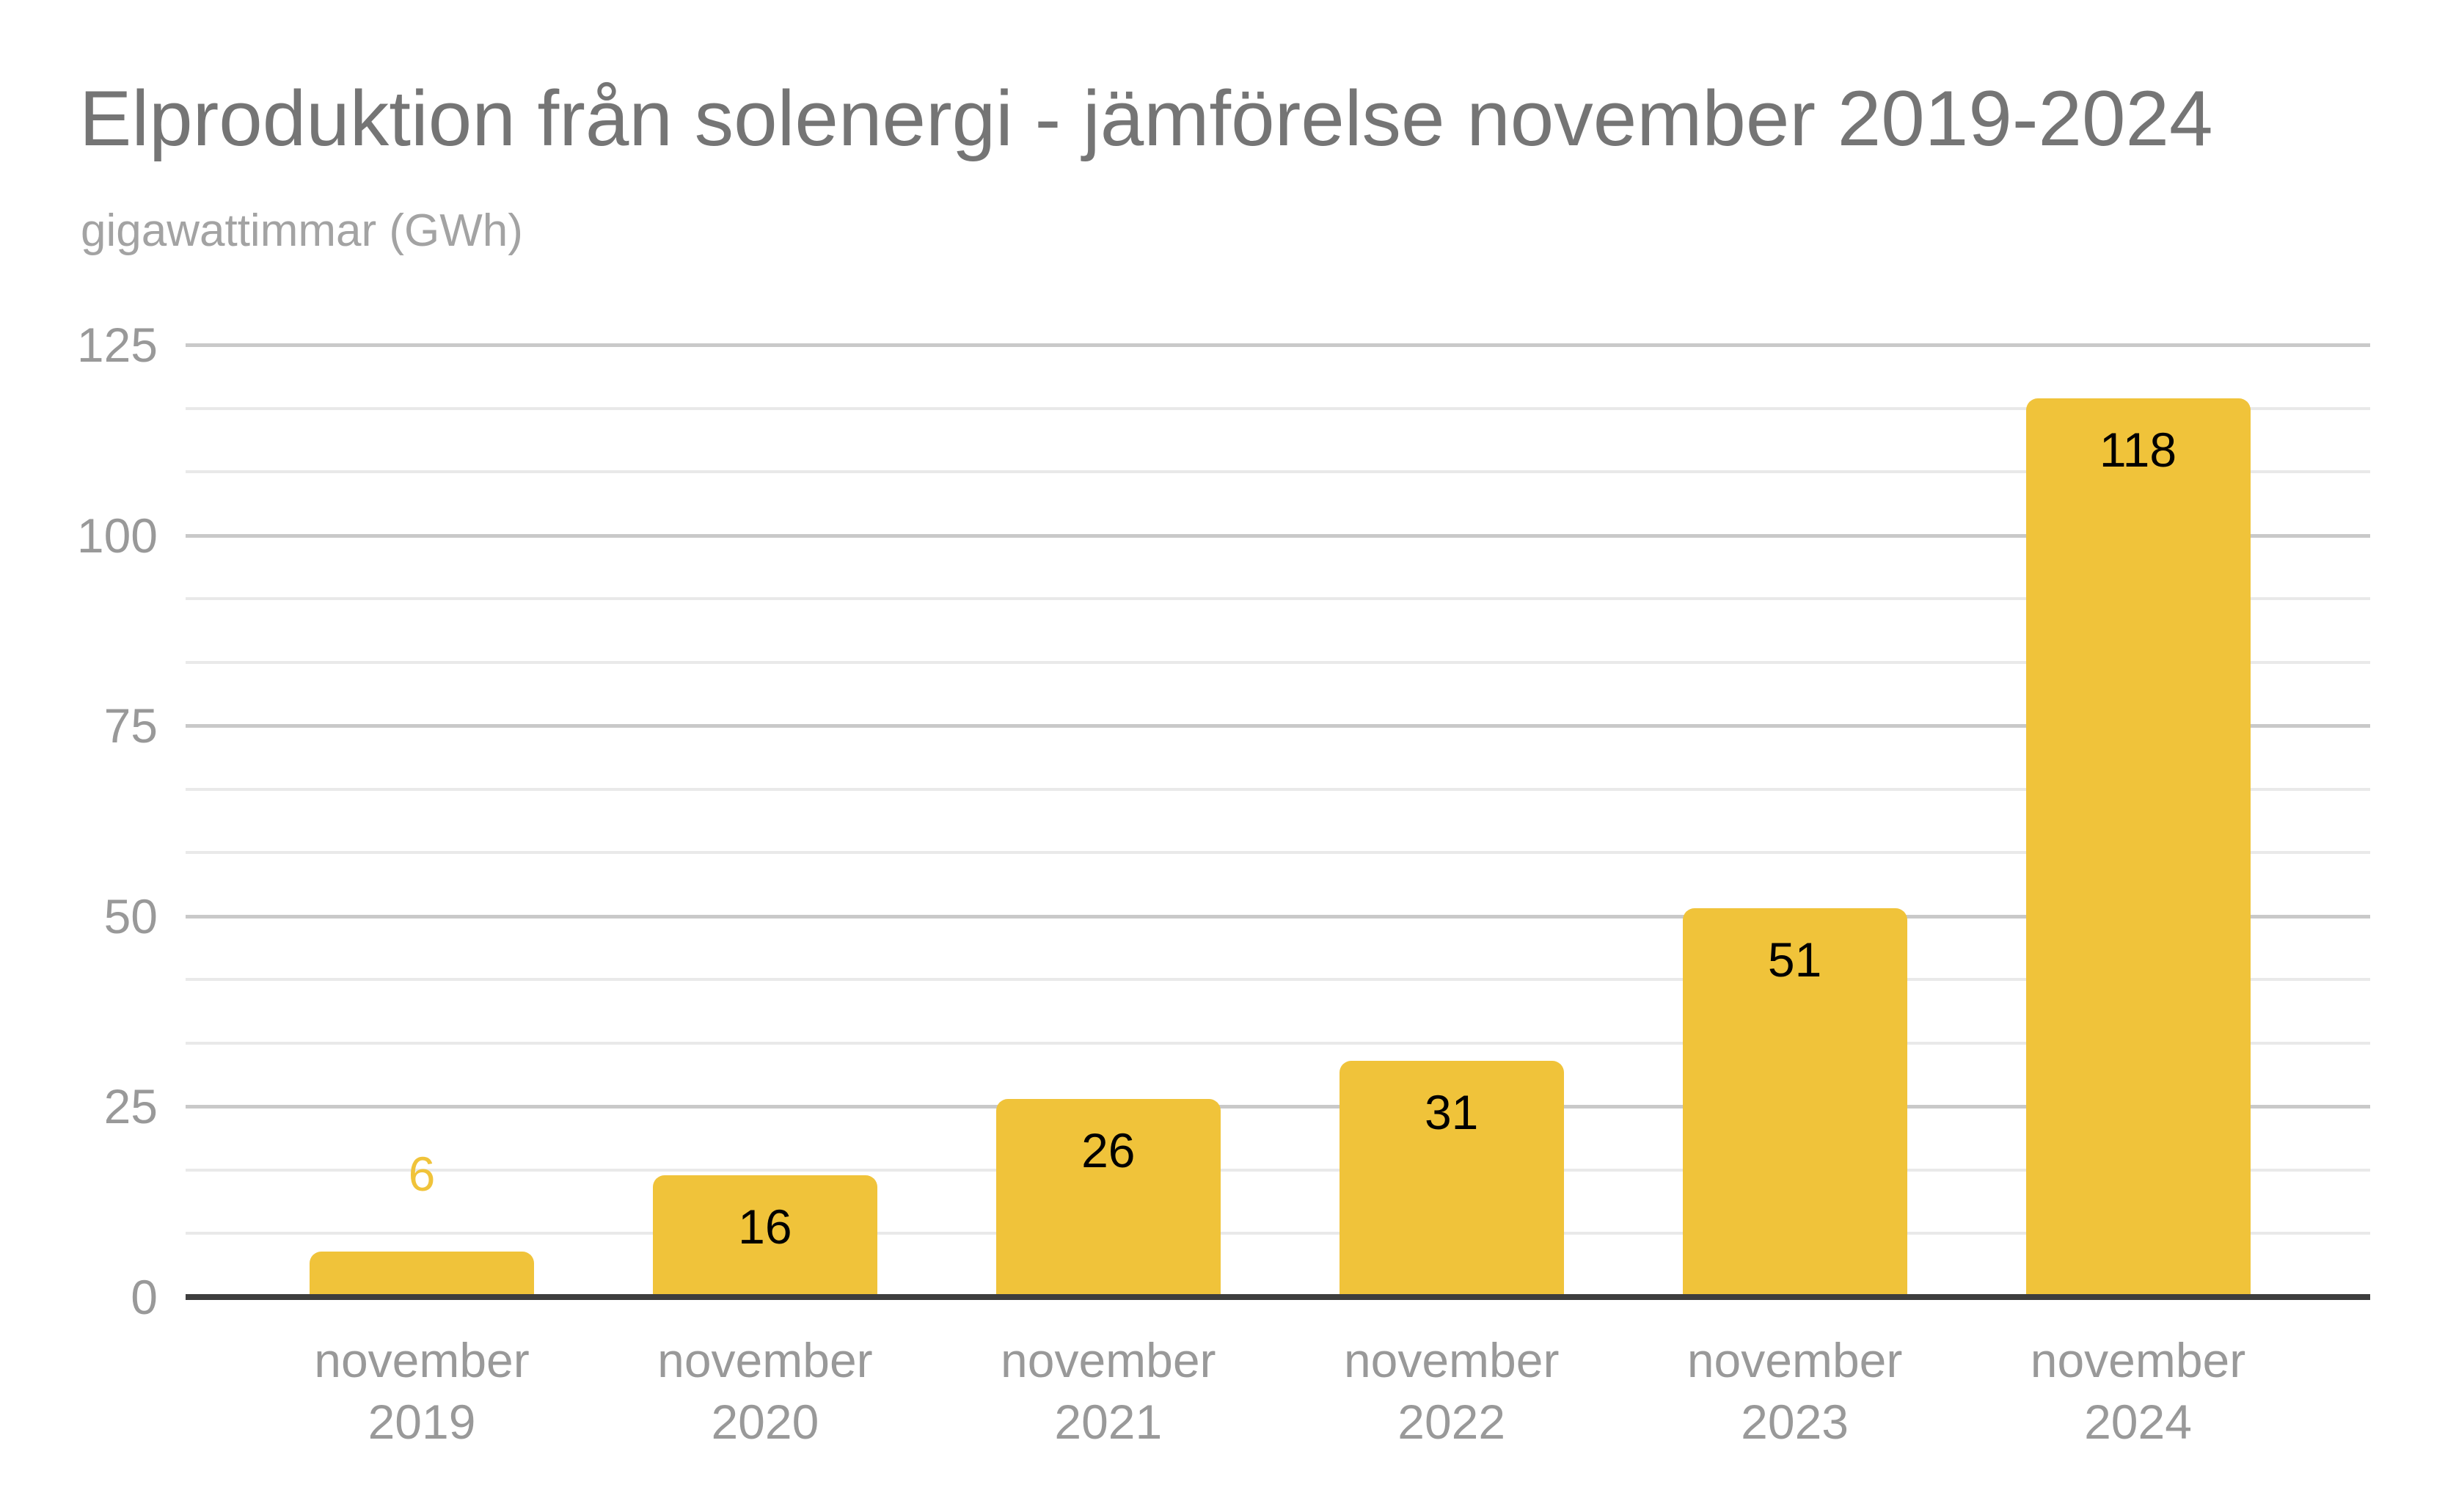 This screenshot has width=2445, height=1512. I want to click on x-category-label-line: 2023, so click(1795, 1422).